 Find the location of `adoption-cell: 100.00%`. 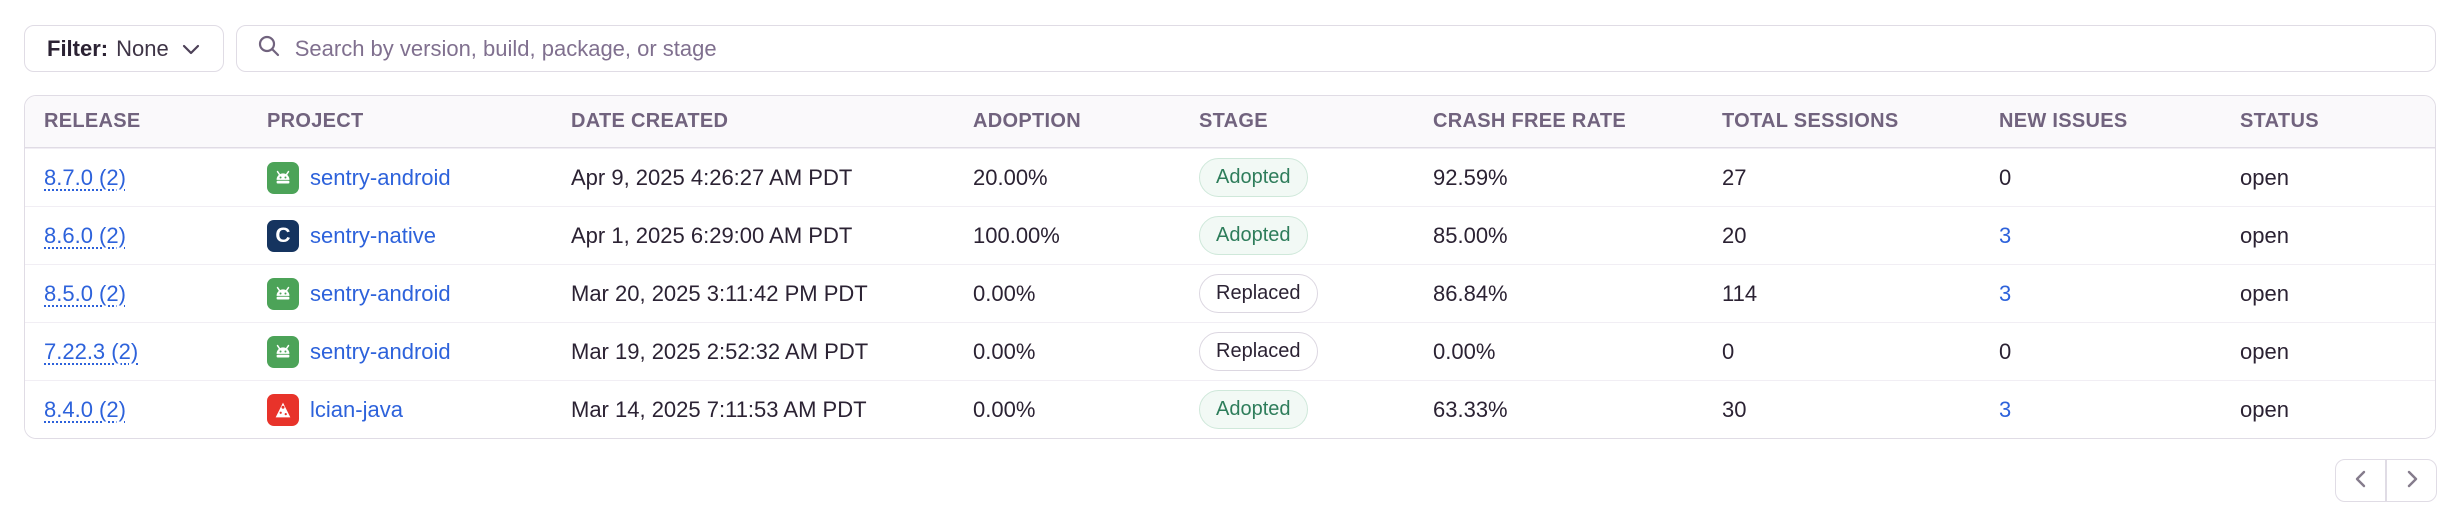

adoption-cell: 100.00% is located at coordinates (1016, 235).